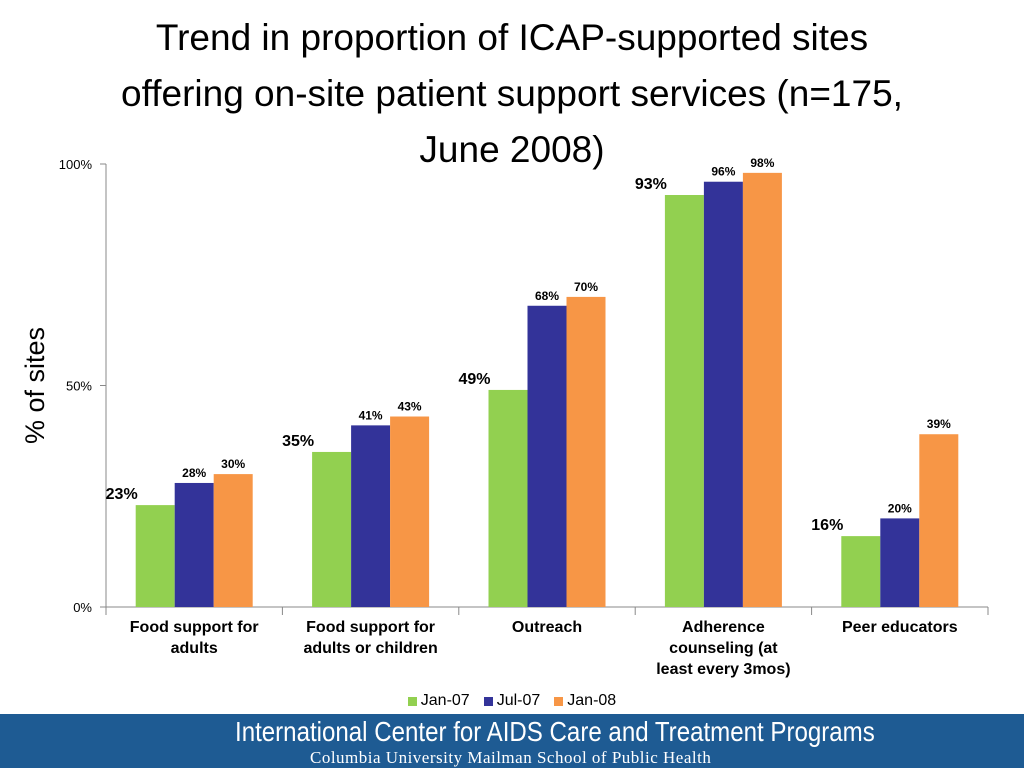 Image resolution: width=1024 pixels, height=768 pixels. I want to click on data-label: 35%, so click(298, 441).